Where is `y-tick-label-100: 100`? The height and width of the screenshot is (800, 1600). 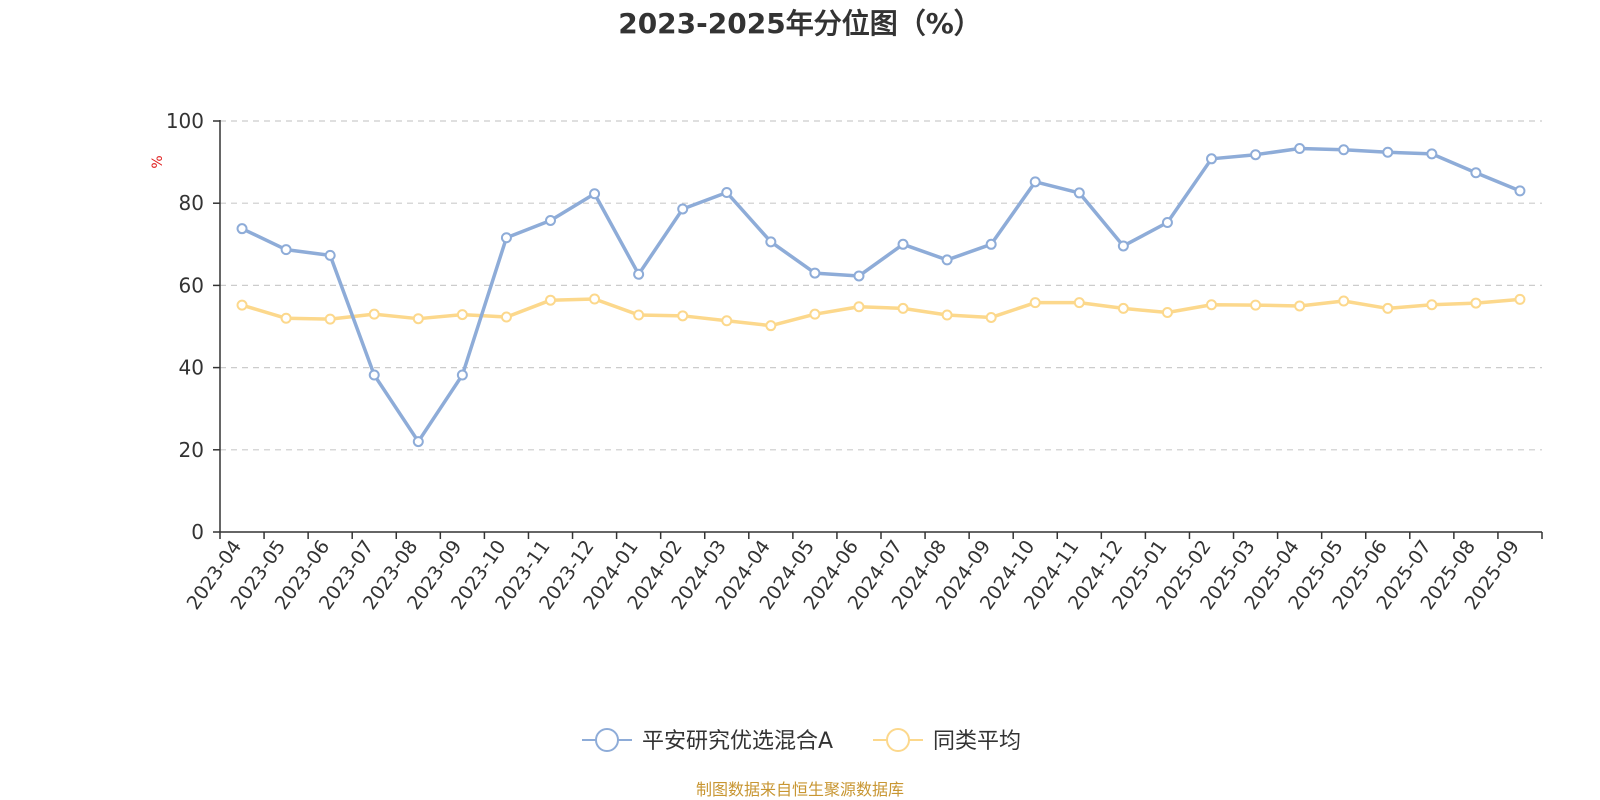 y-tick-label-100: 100 is located at coordinates (185, 121).